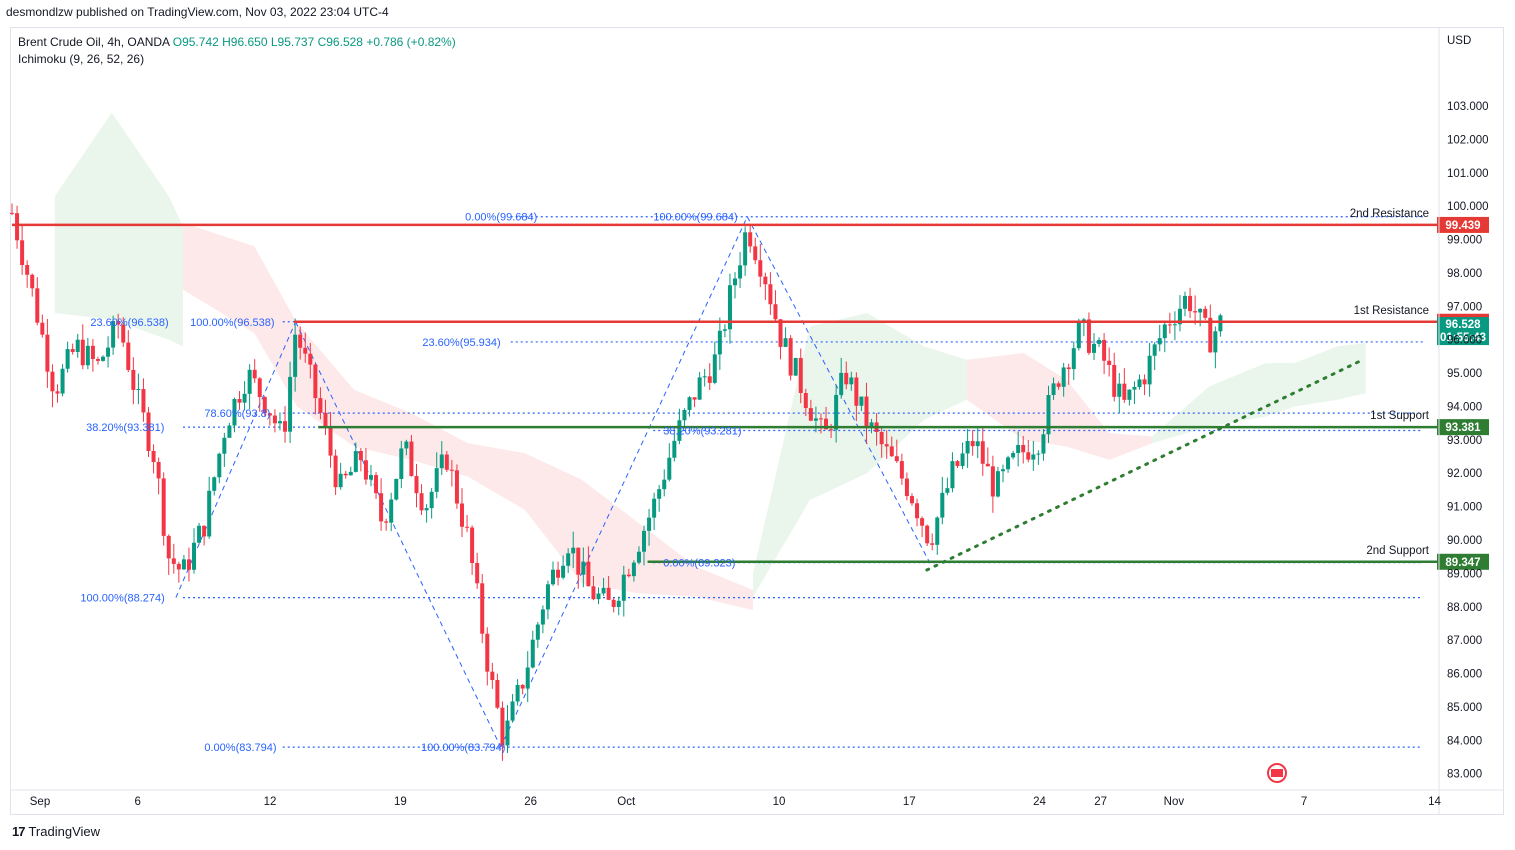 The width and height of the screenshot is (1515, 850). Describe the element at coordinates (232, 323) in the screenshot. I see `fib-label-2: 100.00%(96.538)` at that location.